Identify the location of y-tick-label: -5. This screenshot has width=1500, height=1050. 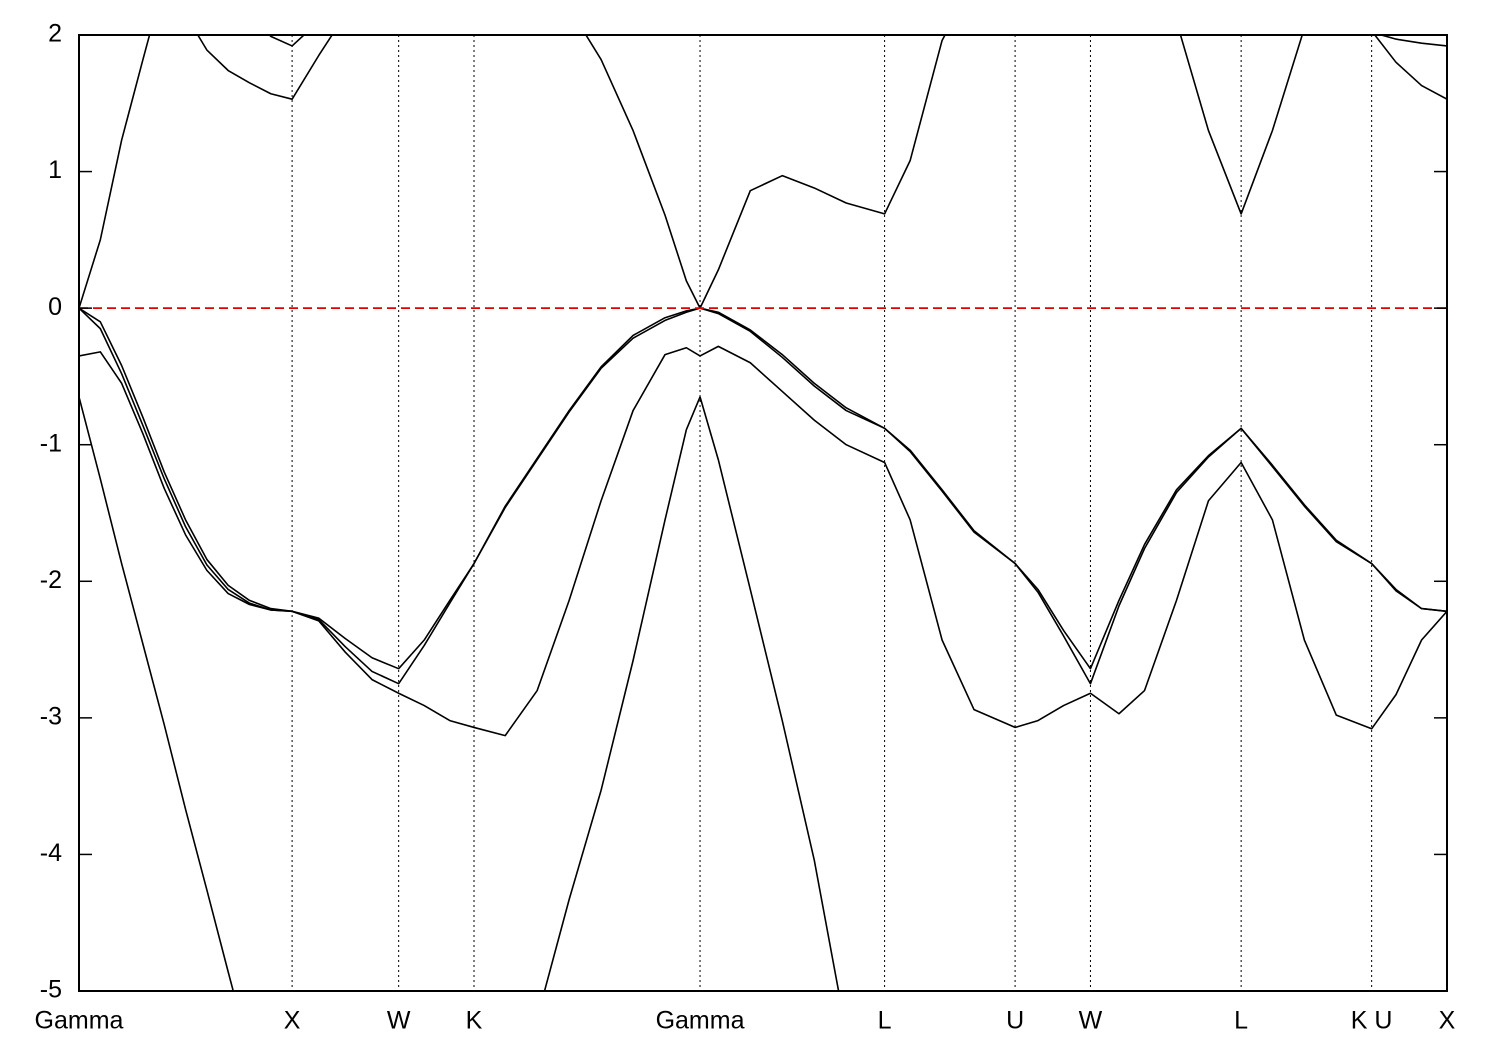
(51, 990).